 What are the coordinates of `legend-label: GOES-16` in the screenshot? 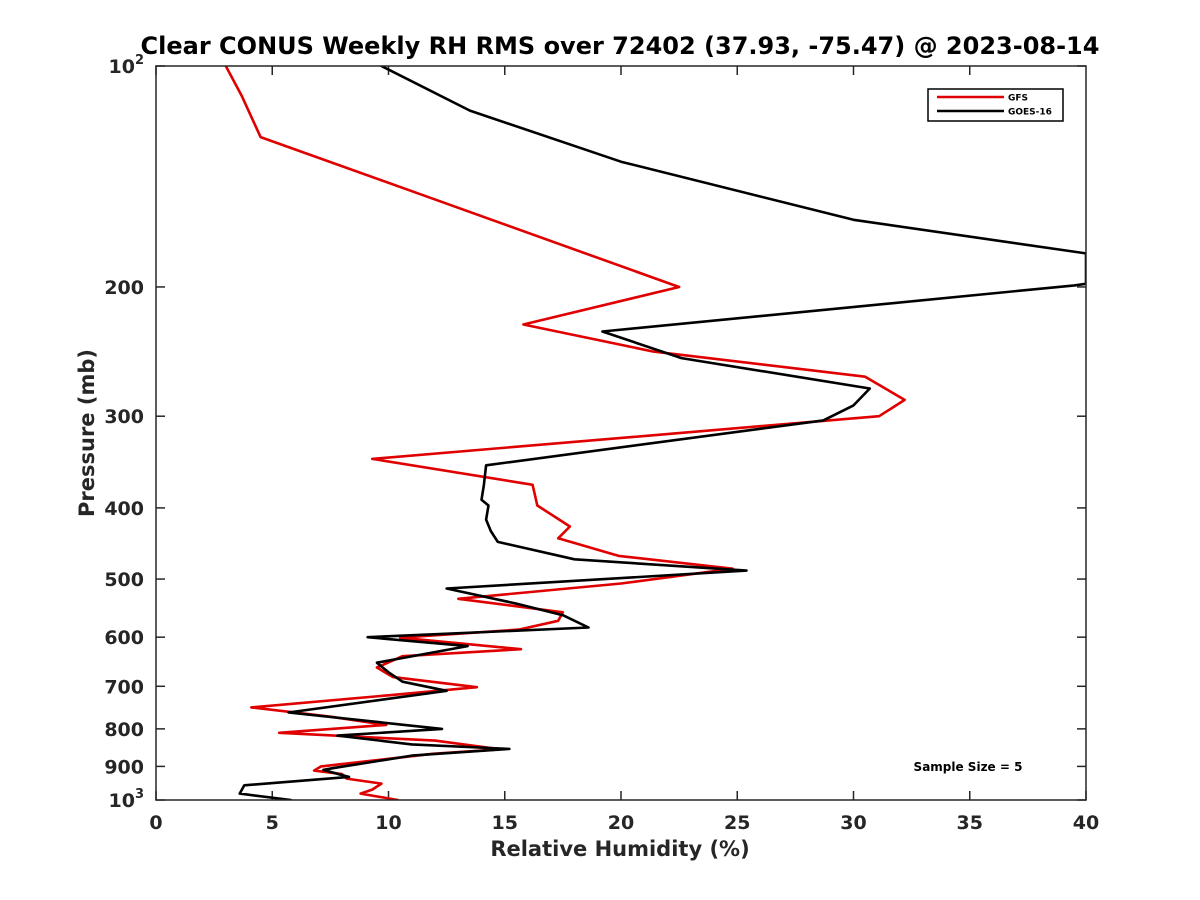 It's located at (1030, 113).